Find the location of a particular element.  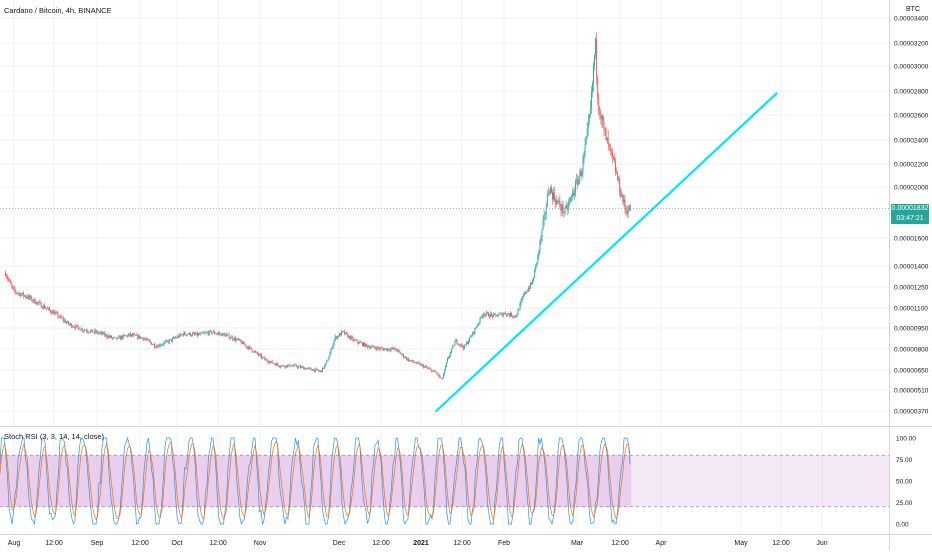

chart-title: Cardano / Bitcoin, 4h, BINANCE is located at coordinates (58, 10).